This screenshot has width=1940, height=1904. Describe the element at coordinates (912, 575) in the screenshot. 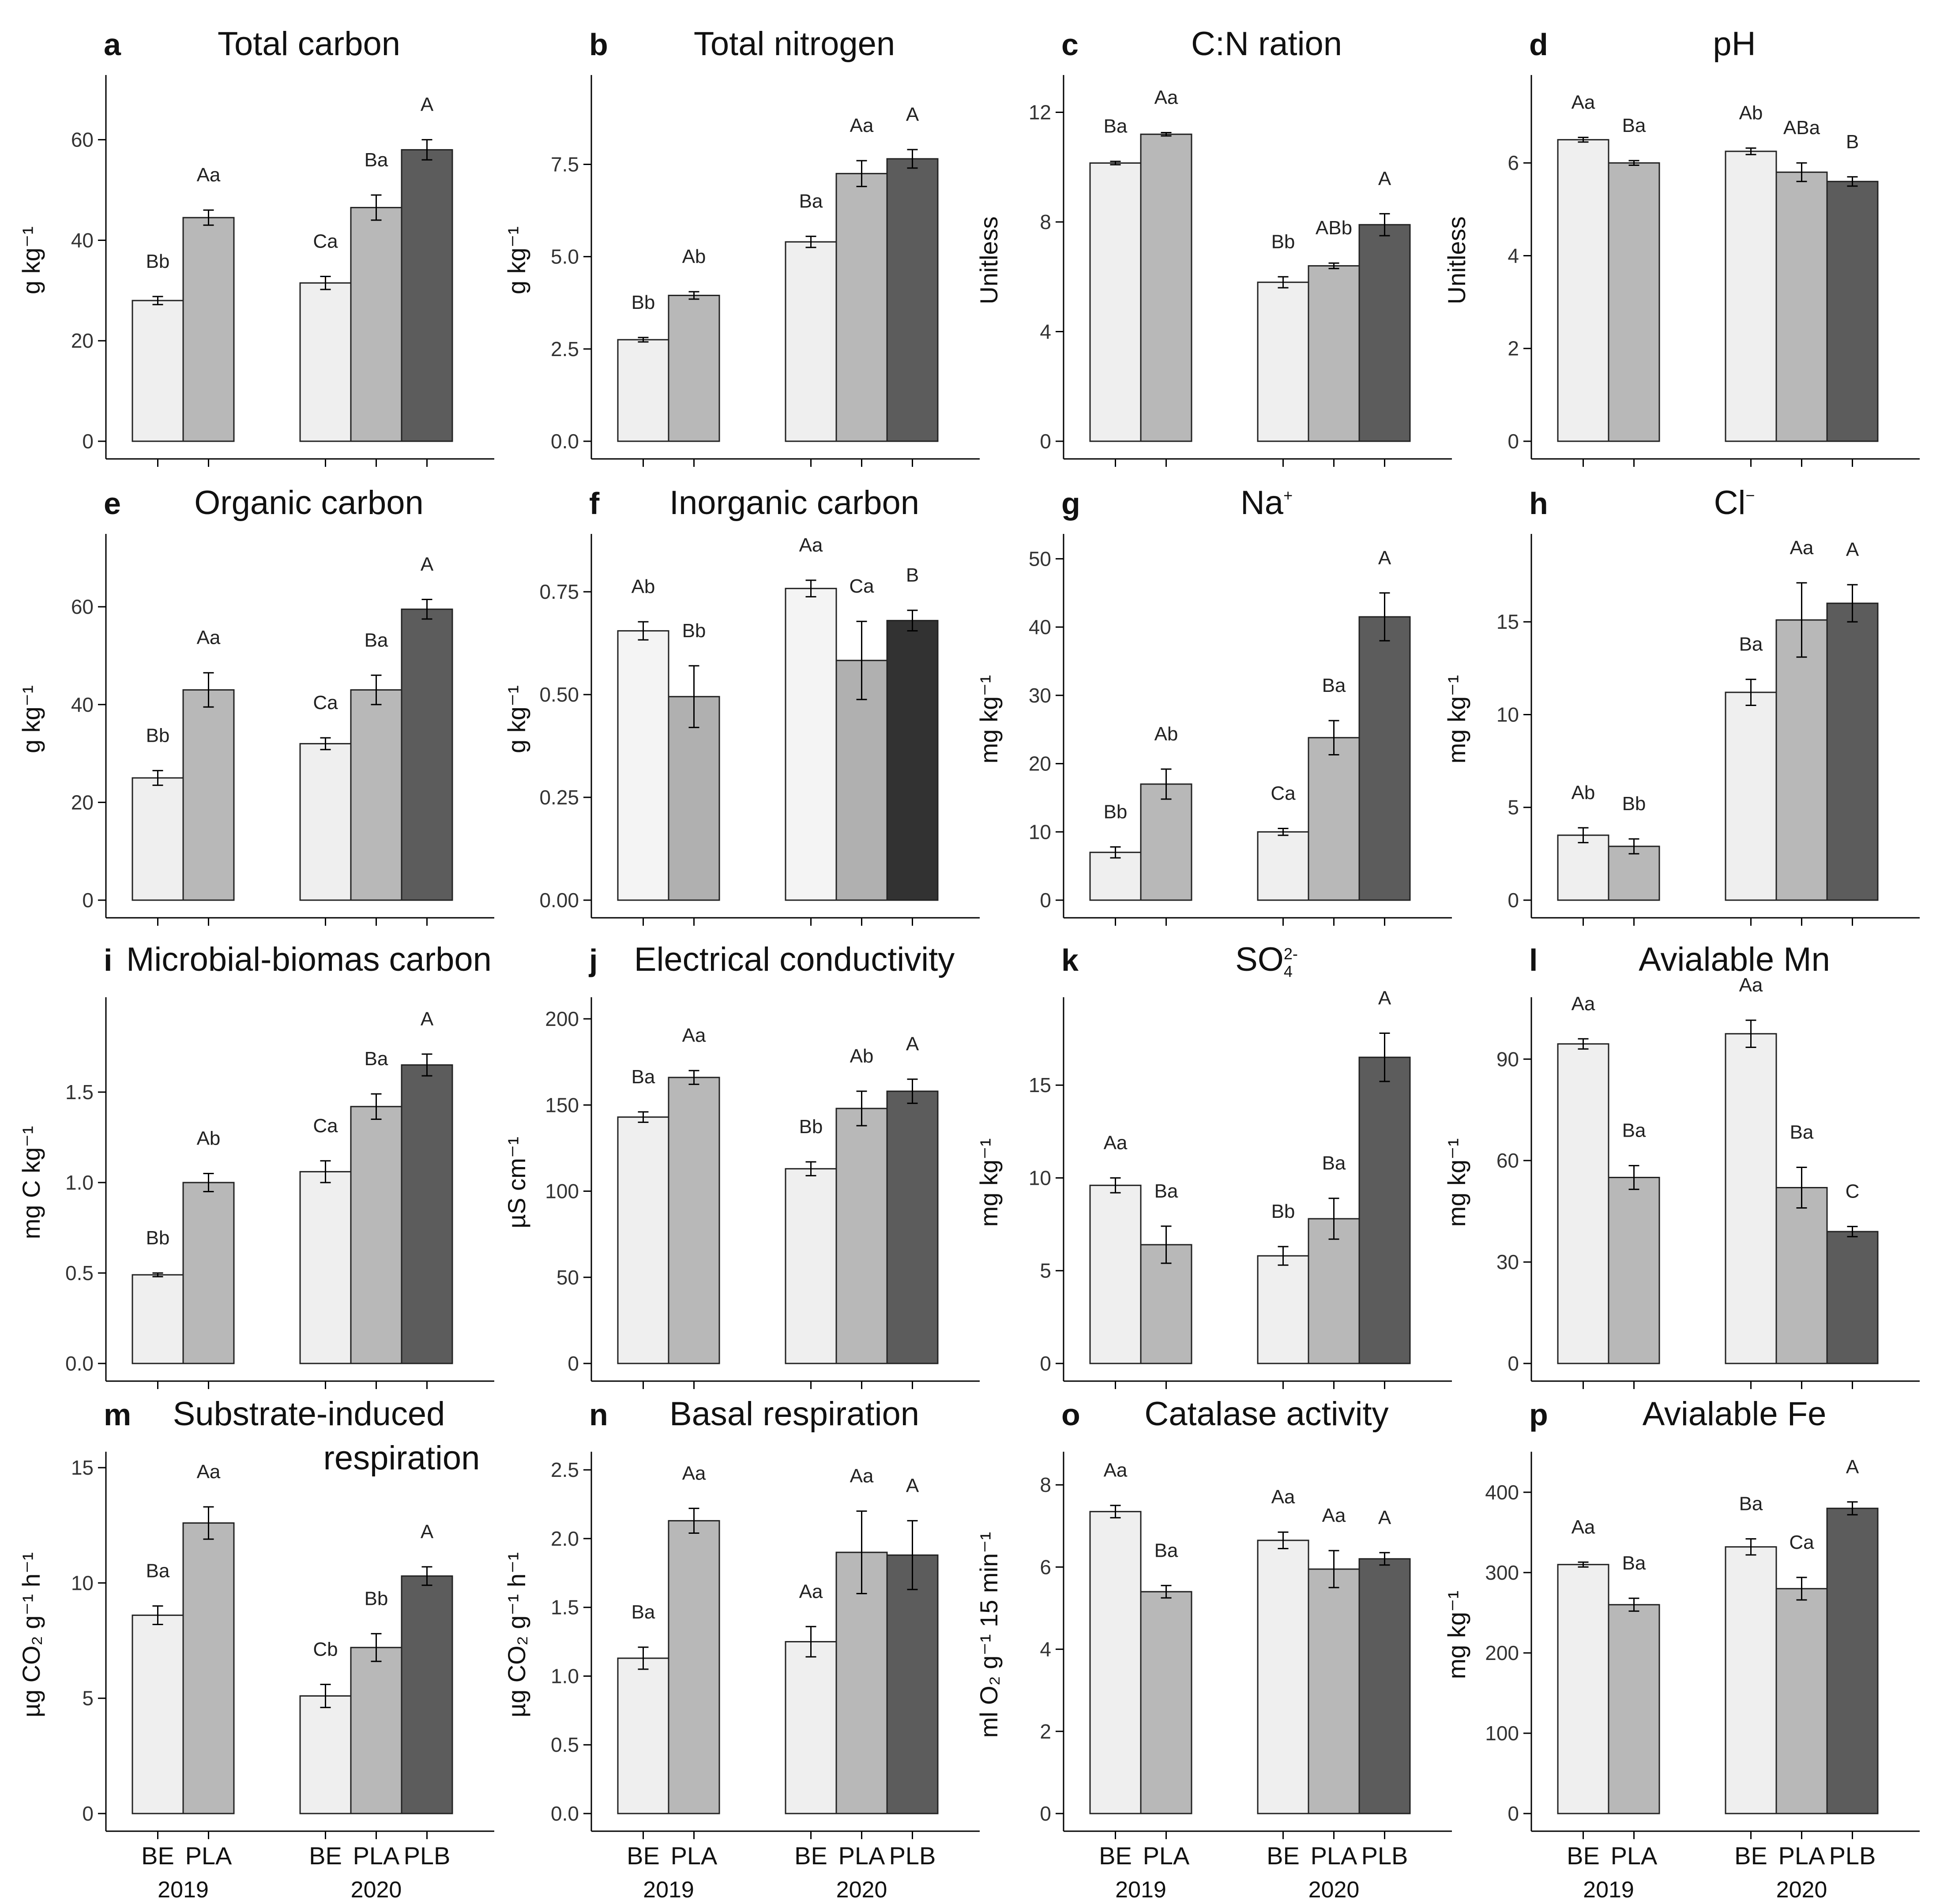

I see `significance-letter: B` at that location.